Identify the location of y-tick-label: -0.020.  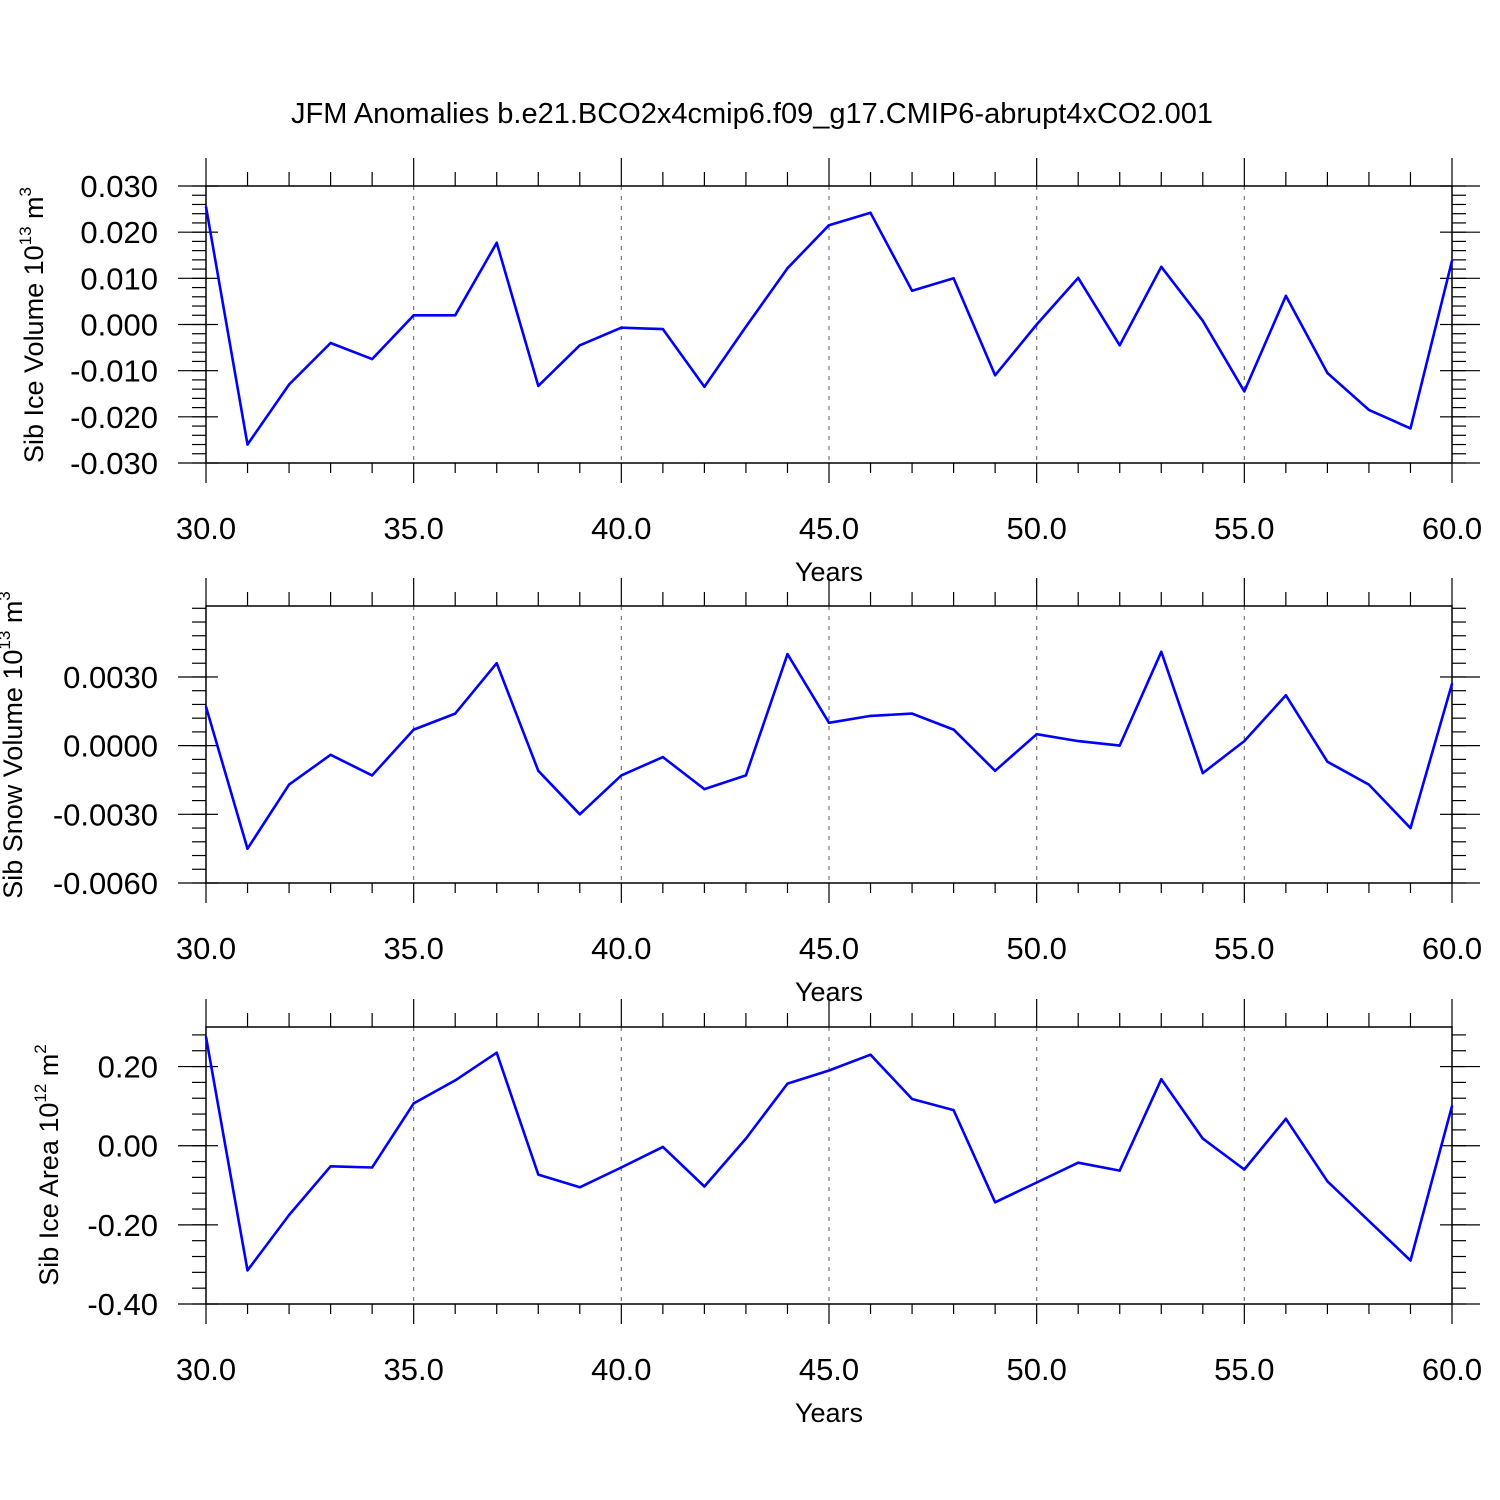
(114, 417).